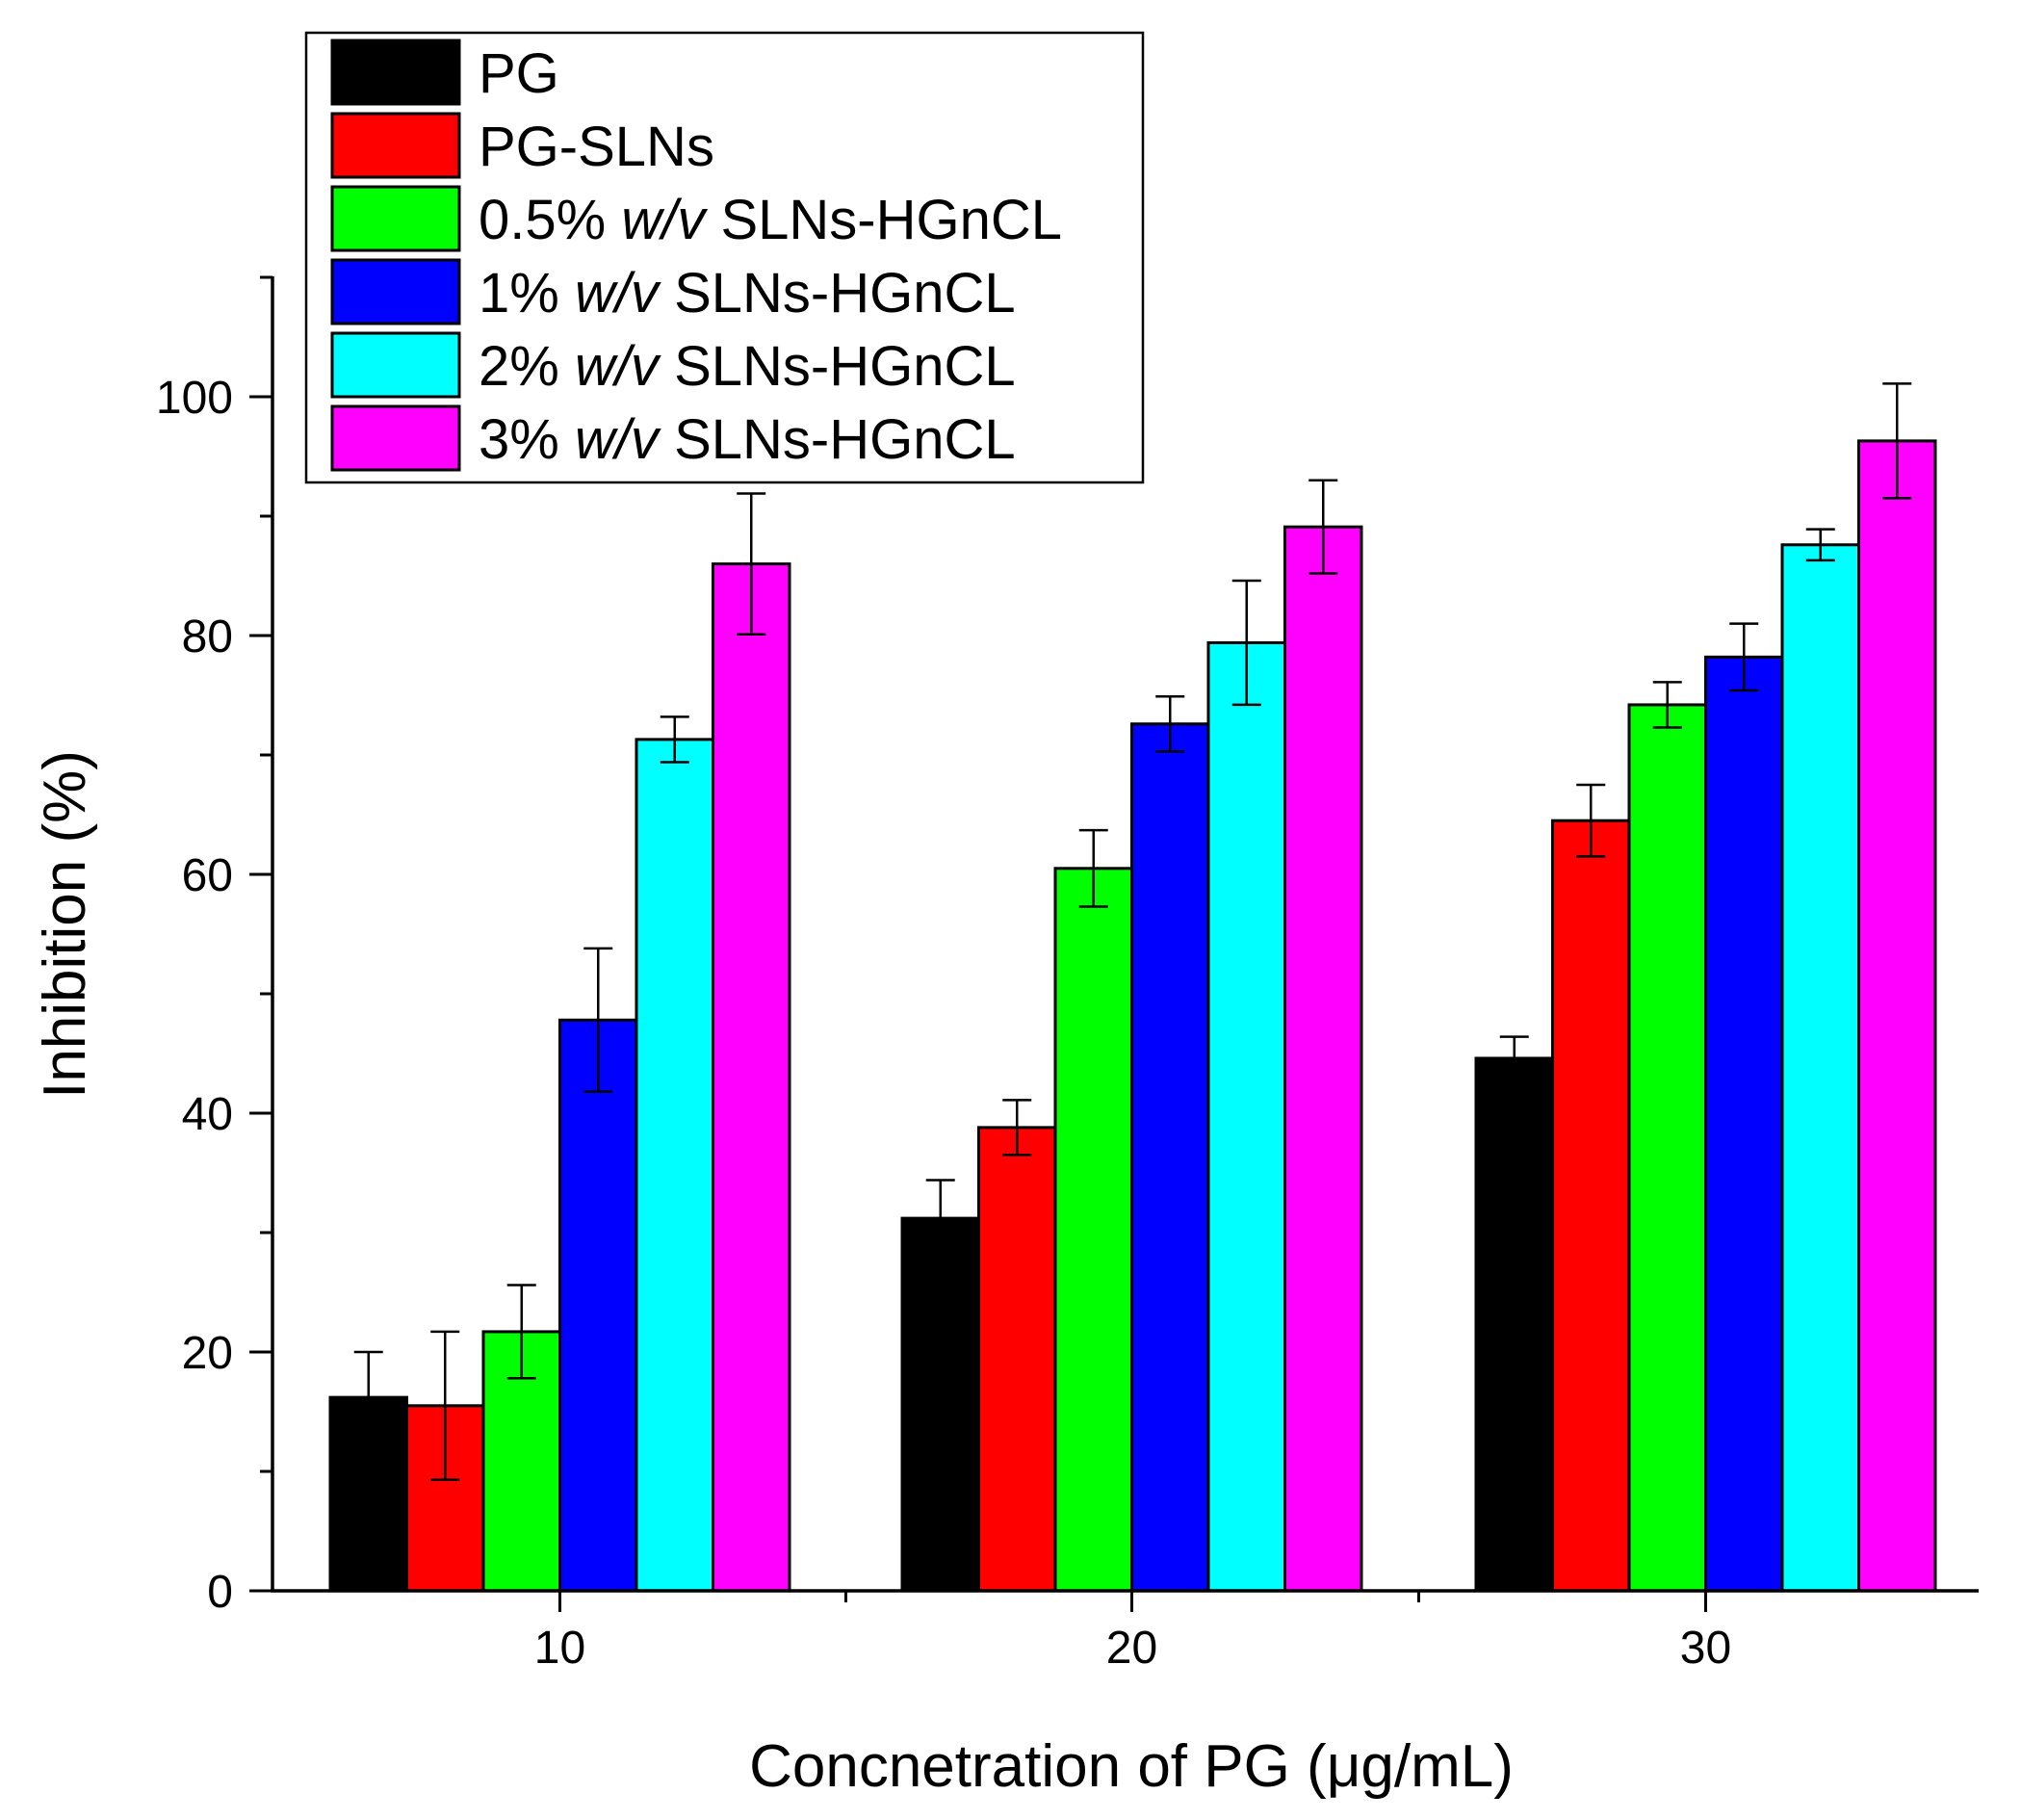 This screenshot has height=1820, width=2021. Describe the element at coordinates (770, 220) in the screenshot. I see `legend-label: 0.5% w/v SLNs-HGnCL` at that location.